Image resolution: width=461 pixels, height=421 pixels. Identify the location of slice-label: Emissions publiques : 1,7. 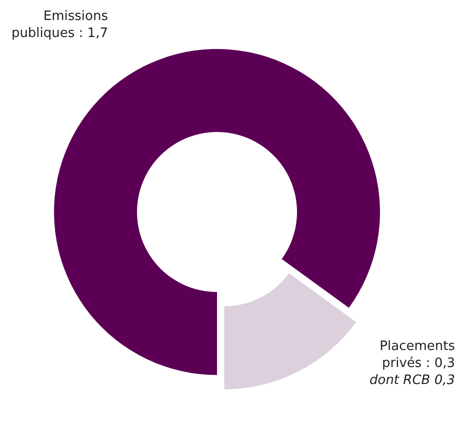
(59, 25).